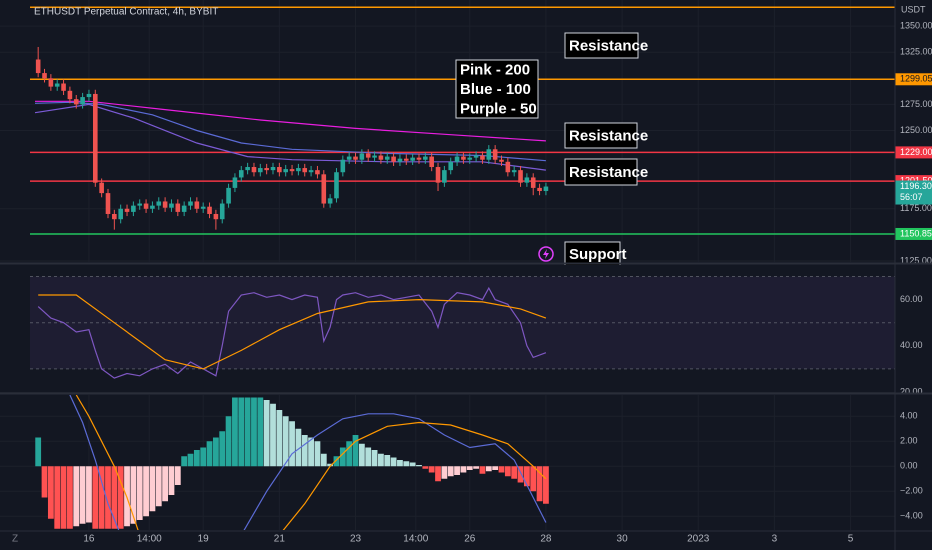 This screenshot has height=550, width=932. I want to click on x-tick-label: 28, so click(546, 539).